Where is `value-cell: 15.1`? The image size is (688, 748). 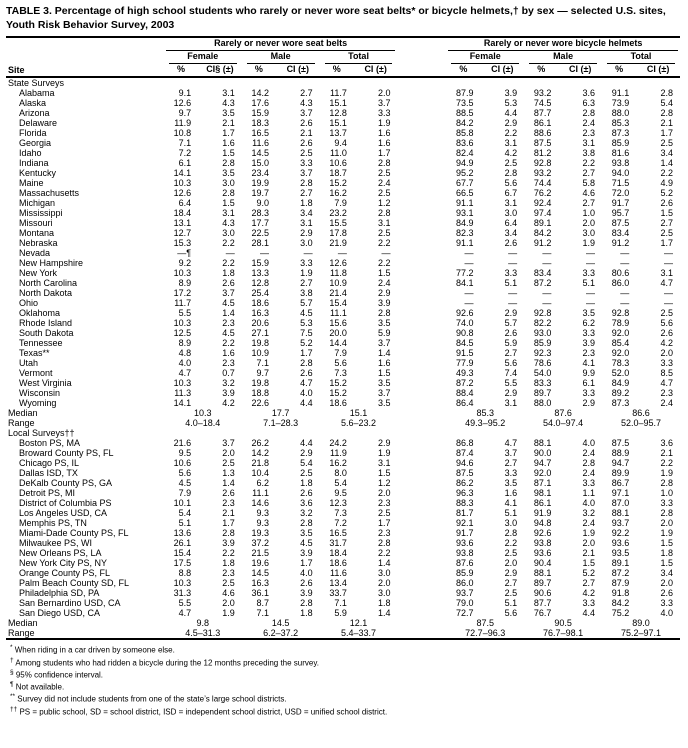
value-cell: 15.1 is located at coordinates (338, 103).